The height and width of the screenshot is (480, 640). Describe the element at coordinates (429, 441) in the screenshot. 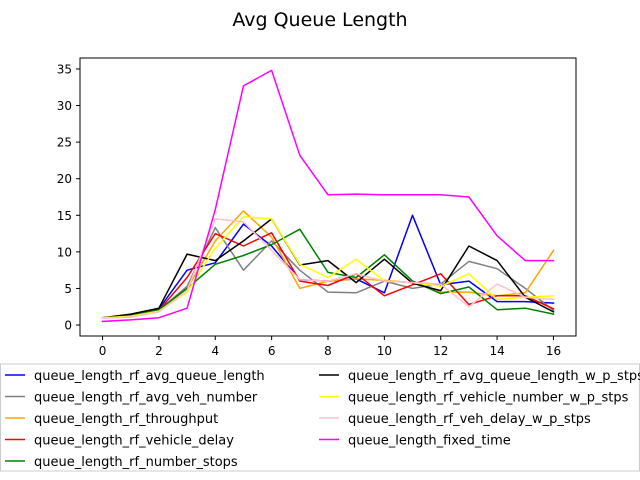

I see `legend-label-8: queue_length_fixed_time` at that location.